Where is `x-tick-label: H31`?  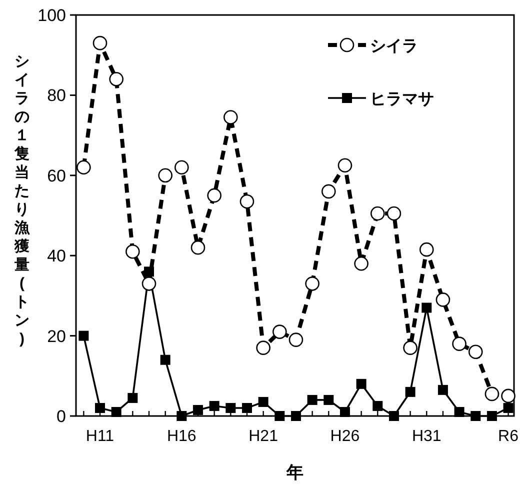
x-tick-label: H31 is located at coordinates (427, 436).